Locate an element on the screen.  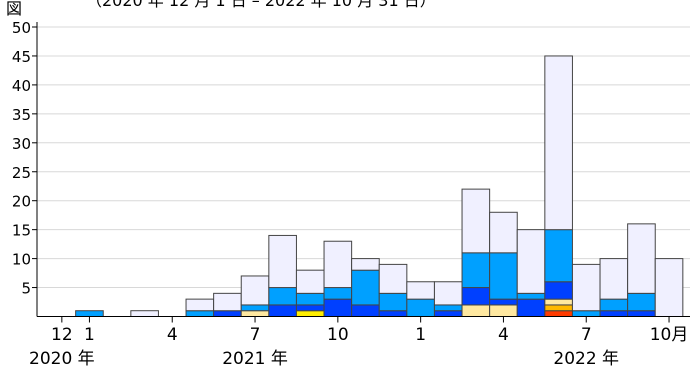
y-tick-label: 45 is located at coordinates (21, 57).